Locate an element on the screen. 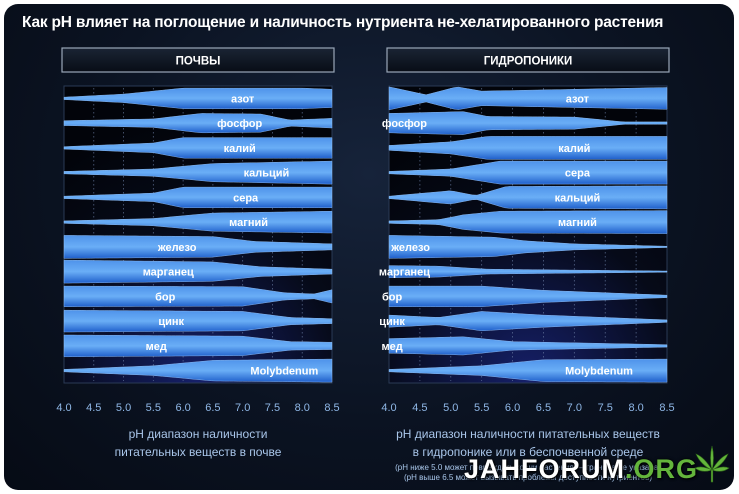 The image size is (739, 494). soil-band-label-3: кальций is located at coordinates (267, 174).